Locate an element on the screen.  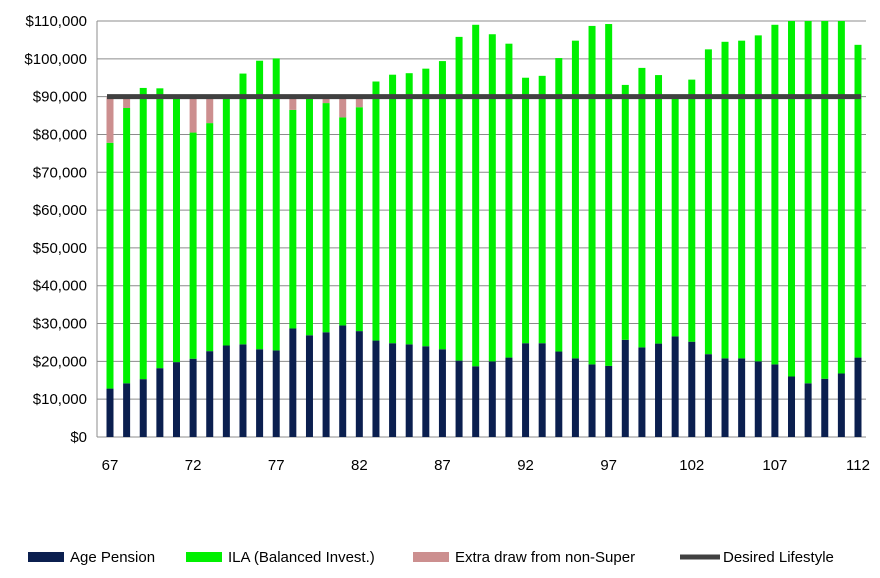
x-tick-label: 82 is located at coordinates (359, 465).